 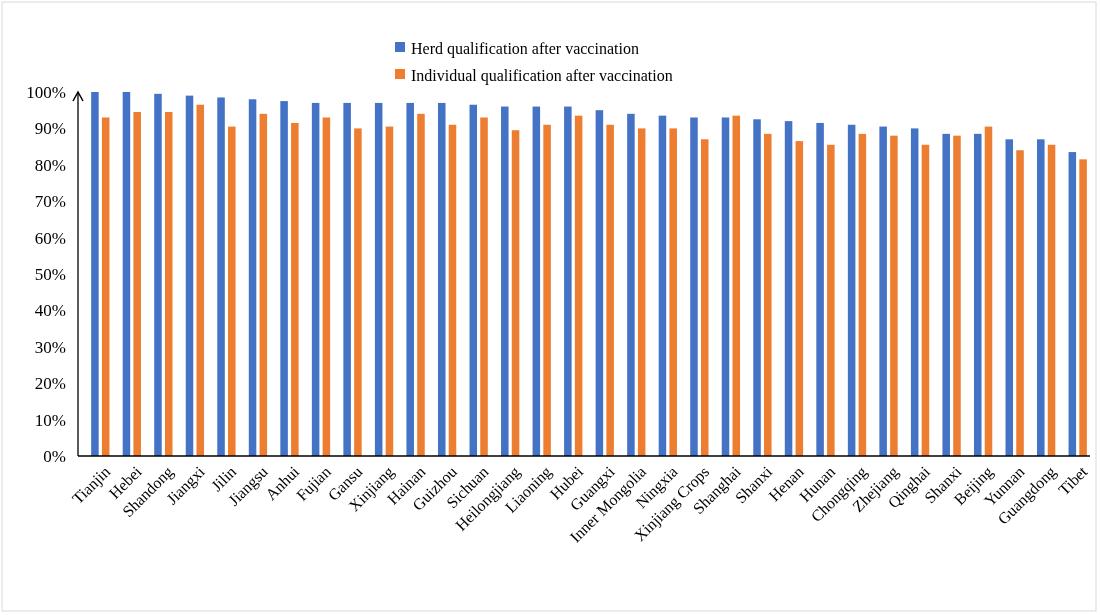 What do you see at coordinates (50, 384) in the screenshot?
I see `y-tick-label: 20%` at bounding box center [50, 384].